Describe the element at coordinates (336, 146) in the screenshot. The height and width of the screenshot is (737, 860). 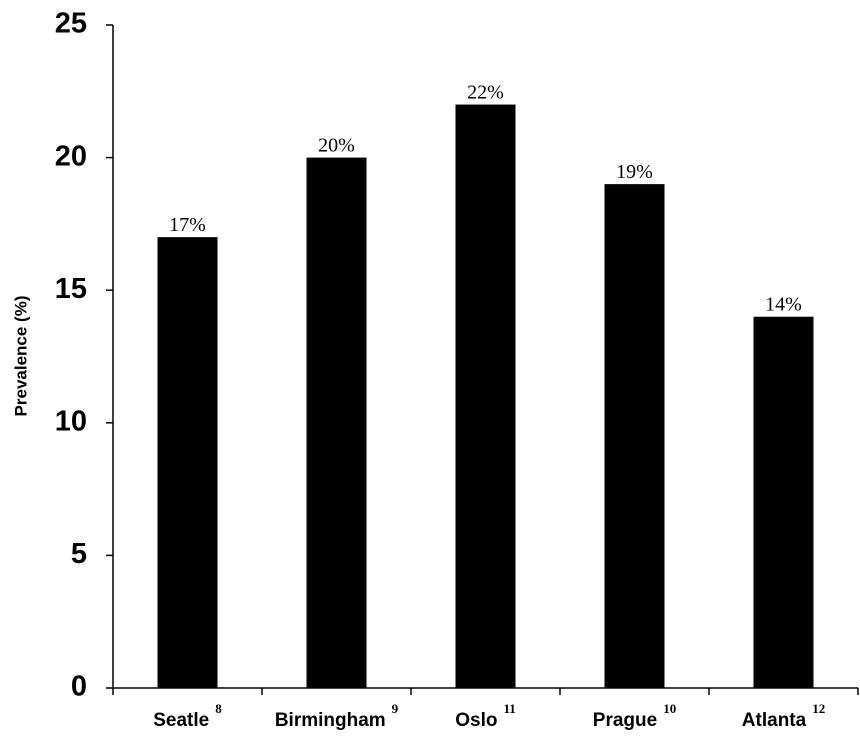
I see `value-label: 20%` at that location.